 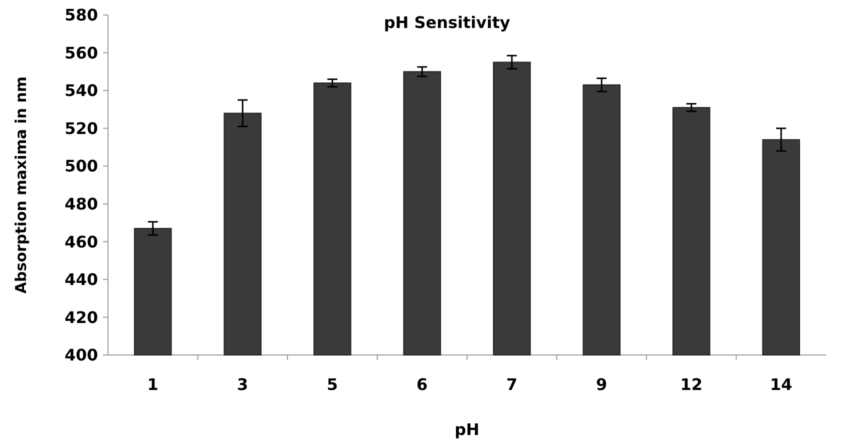 I want to click on y-tick-label: 500, so click(x=81, y=166).